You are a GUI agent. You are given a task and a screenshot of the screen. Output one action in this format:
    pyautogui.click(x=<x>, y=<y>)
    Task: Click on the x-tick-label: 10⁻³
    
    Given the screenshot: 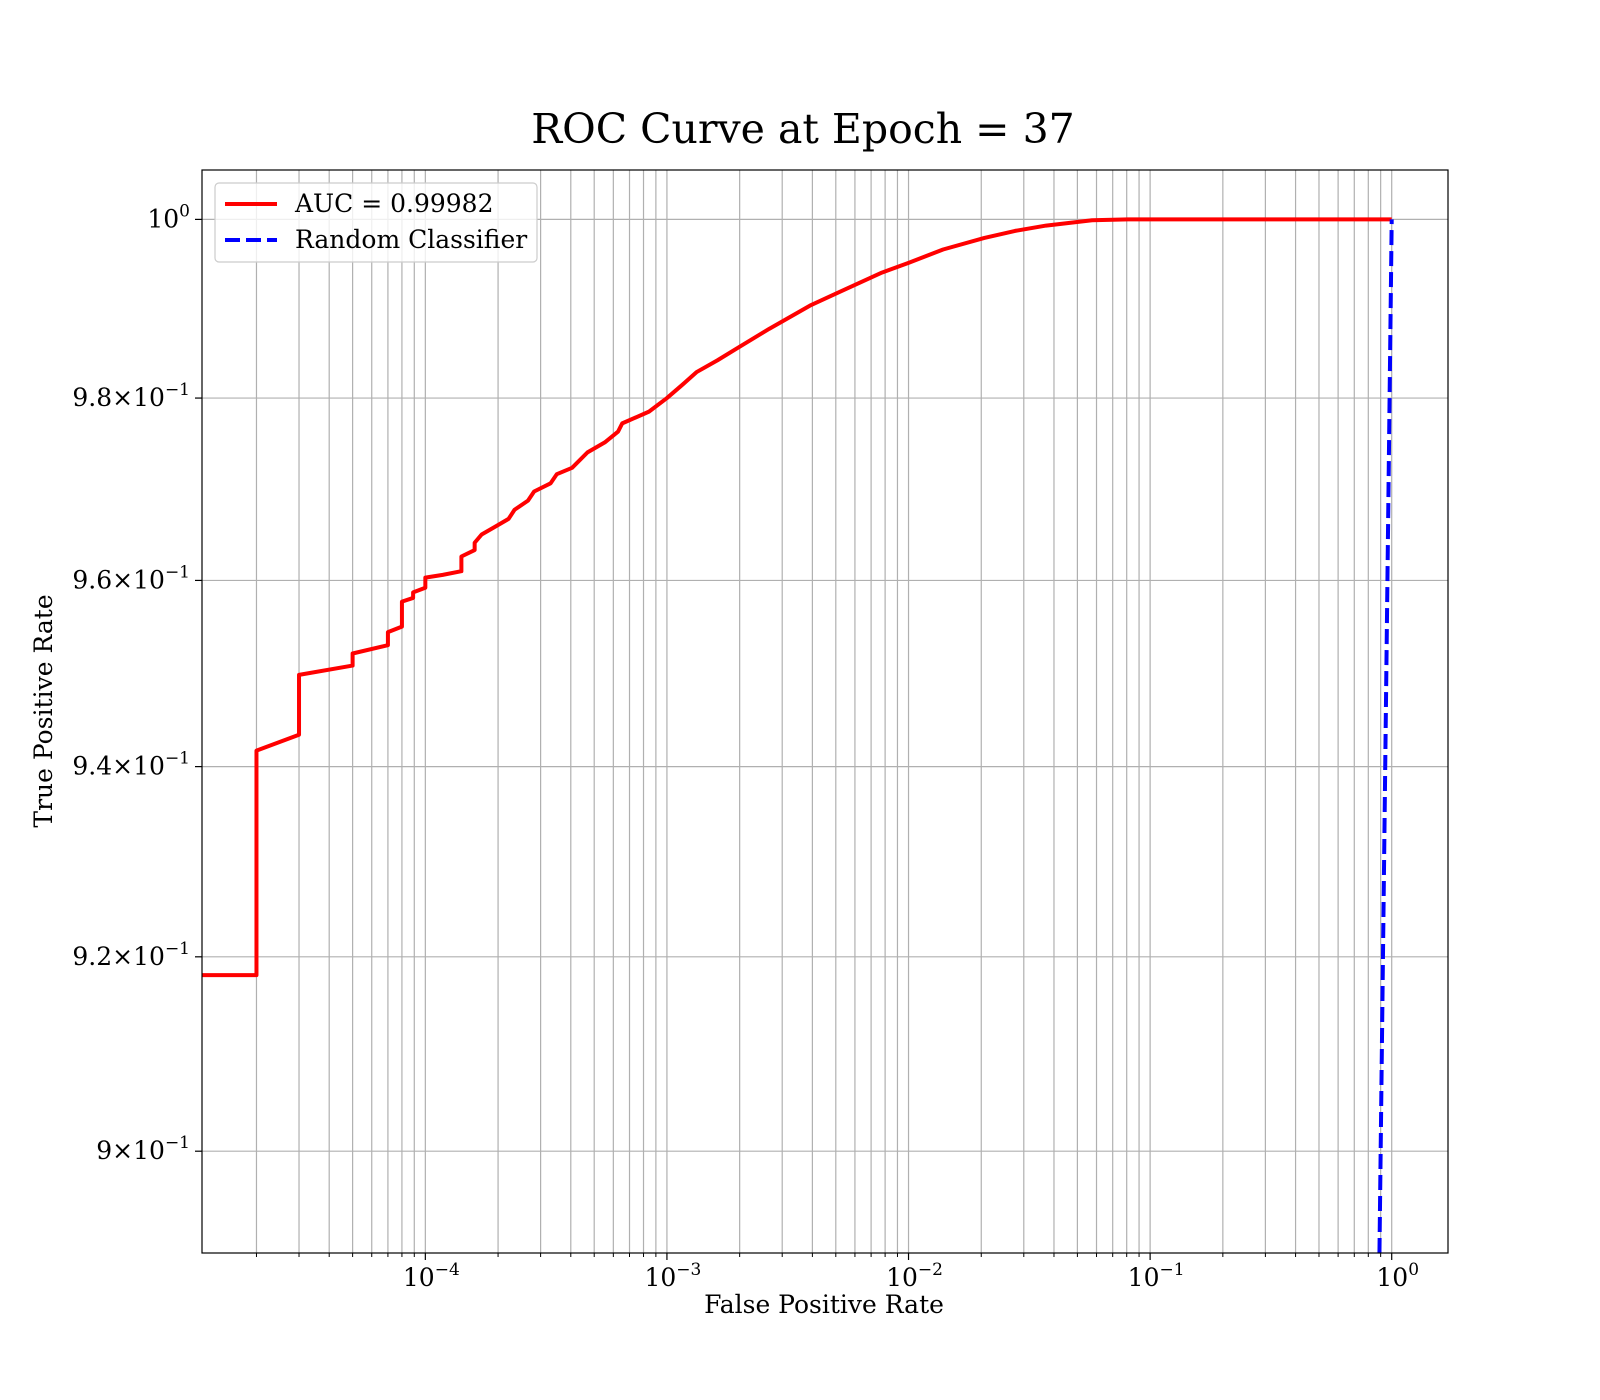 What is the action you would take?
    pyautogui.click(x=672, y=1276)
    